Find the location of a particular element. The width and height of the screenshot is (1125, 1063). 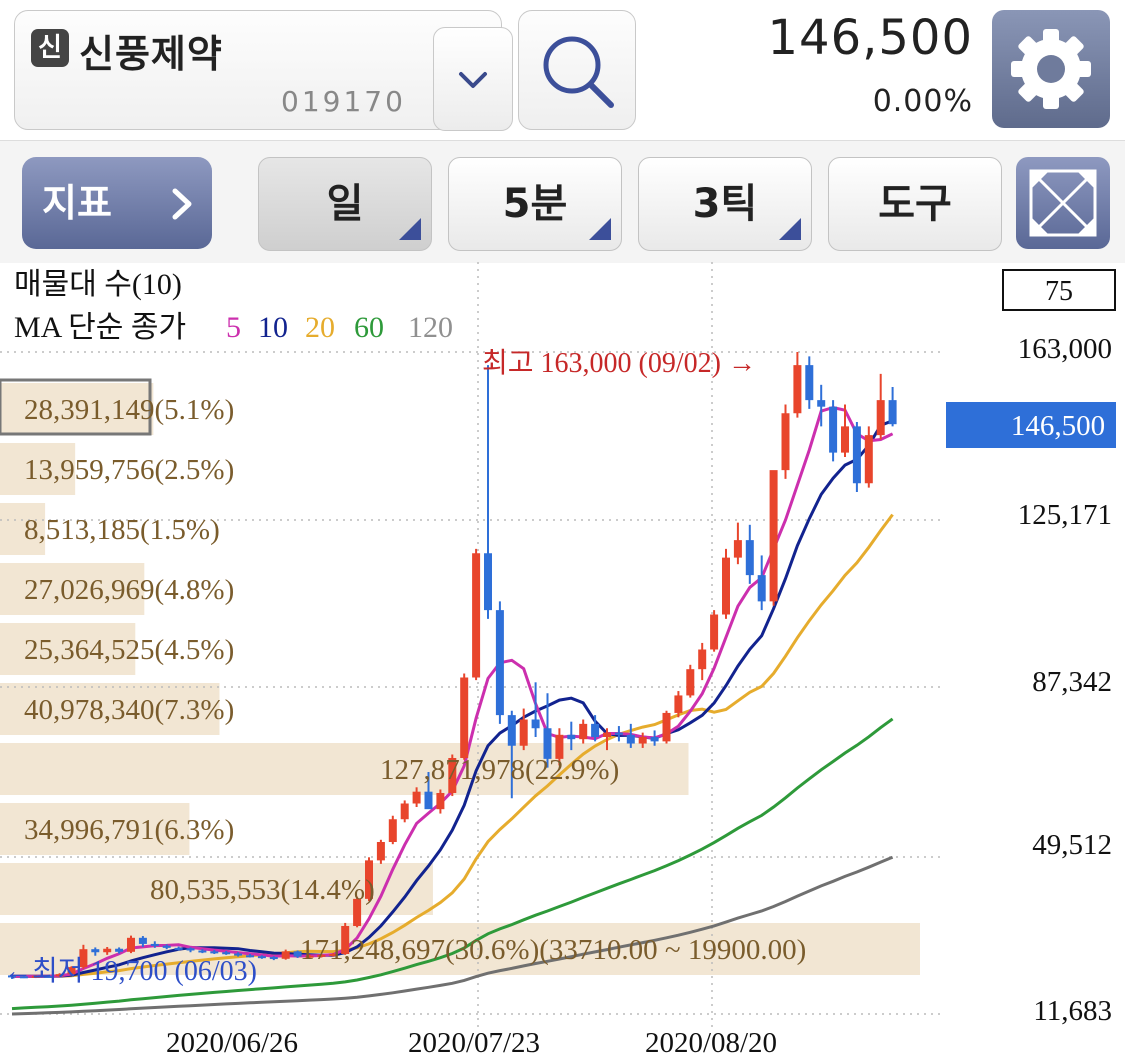

count-box is located at coordinates (1059, 290).